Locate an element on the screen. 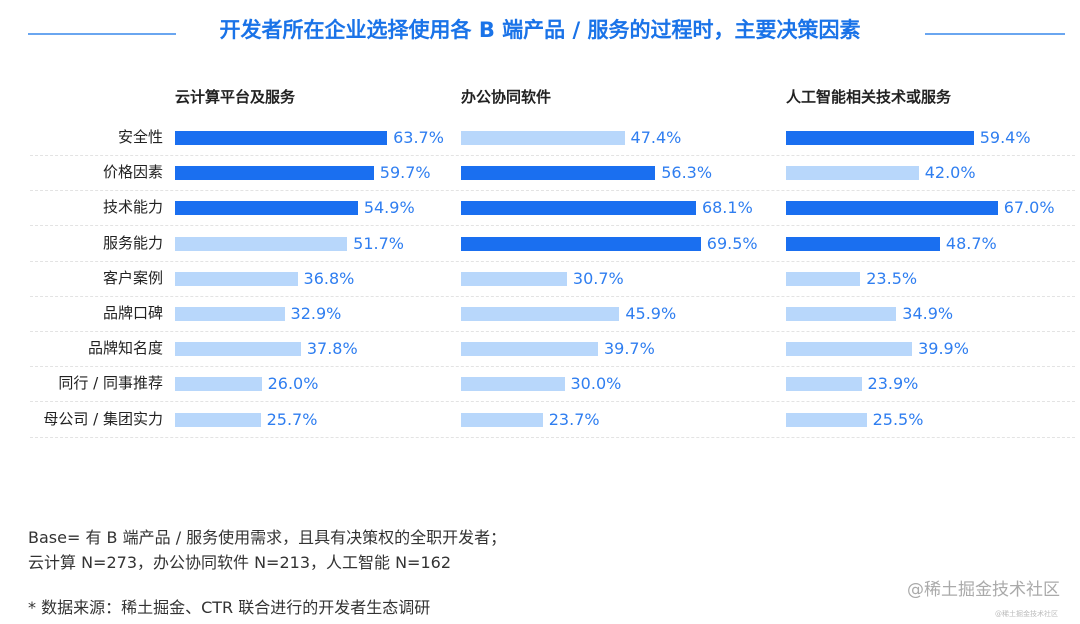 The image size is (1080, 624). data-label: 63.7% is located at coordinates (418, 137).